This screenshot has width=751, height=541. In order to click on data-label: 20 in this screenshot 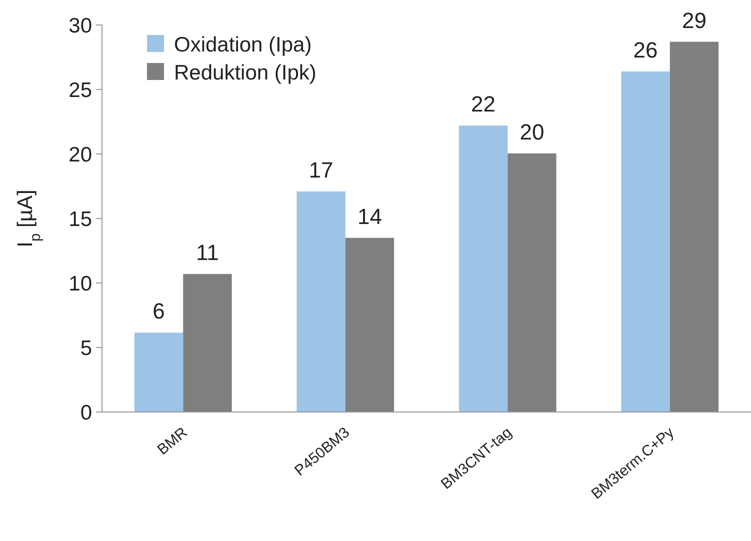, I will do `click(532, 131)`.